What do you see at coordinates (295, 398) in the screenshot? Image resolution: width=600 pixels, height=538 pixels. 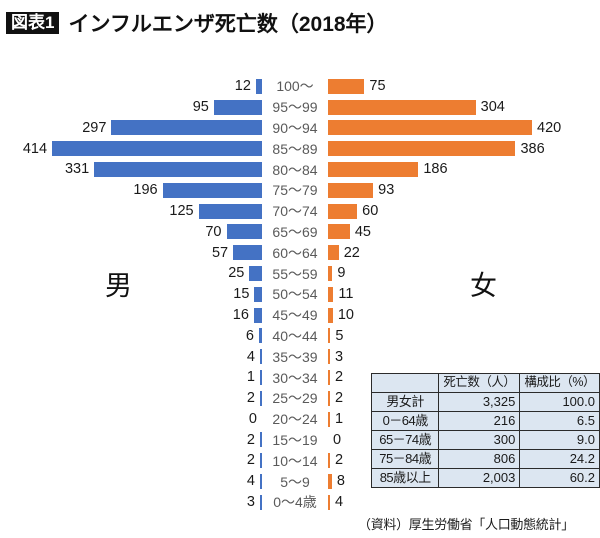 I see `age-band-label: 25～29` at bounding box center [295, 398].